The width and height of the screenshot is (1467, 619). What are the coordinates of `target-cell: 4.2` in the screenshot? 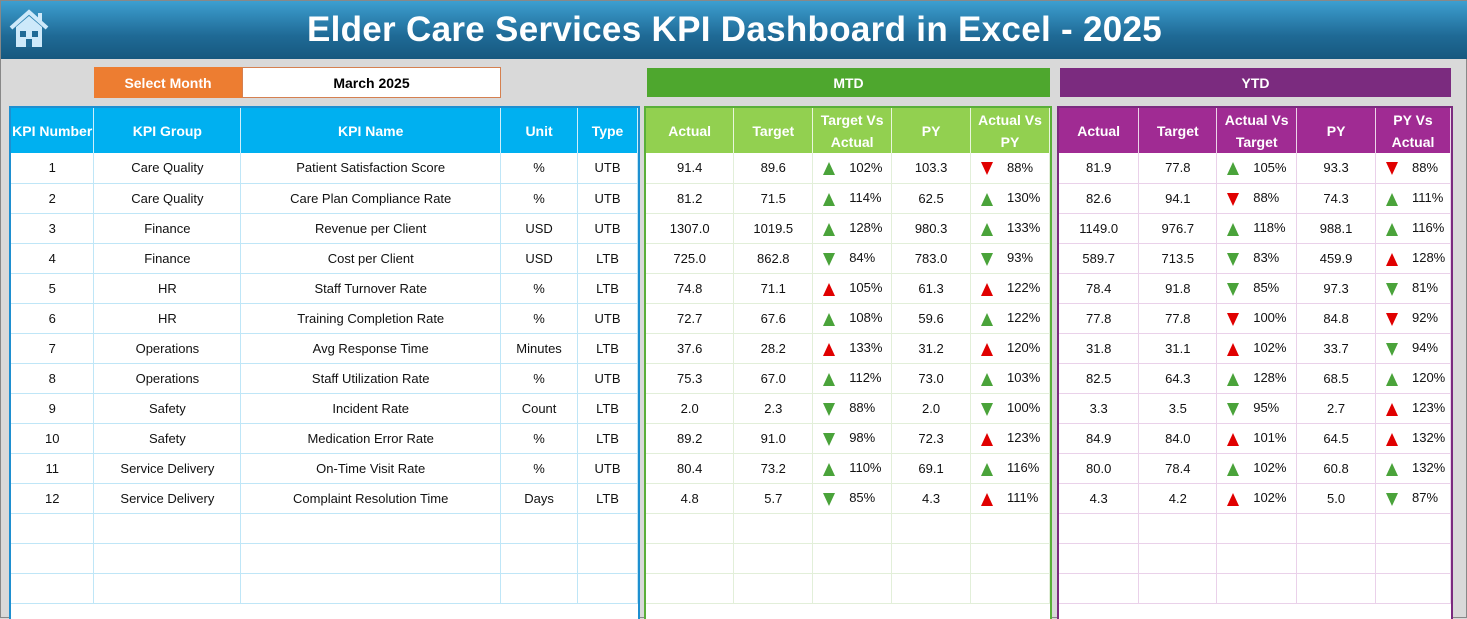 It's located at (1178, 498).